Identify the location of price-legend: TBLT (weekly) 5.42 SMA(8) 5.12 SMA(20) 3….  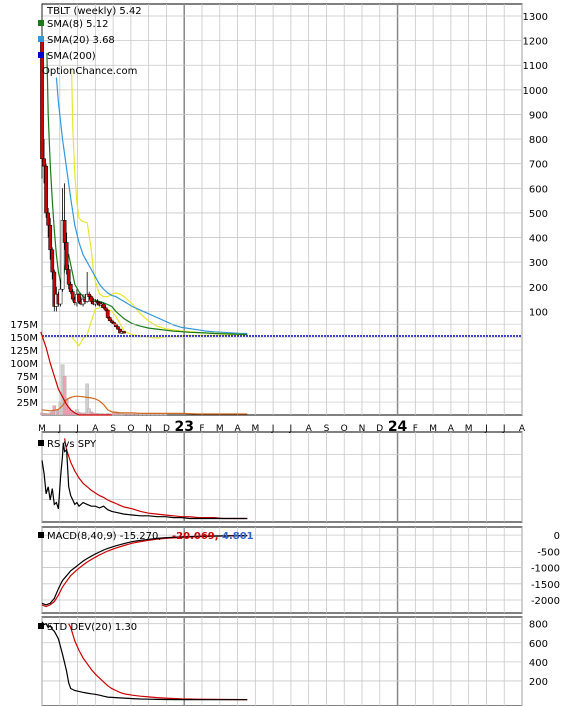
(90, 41).